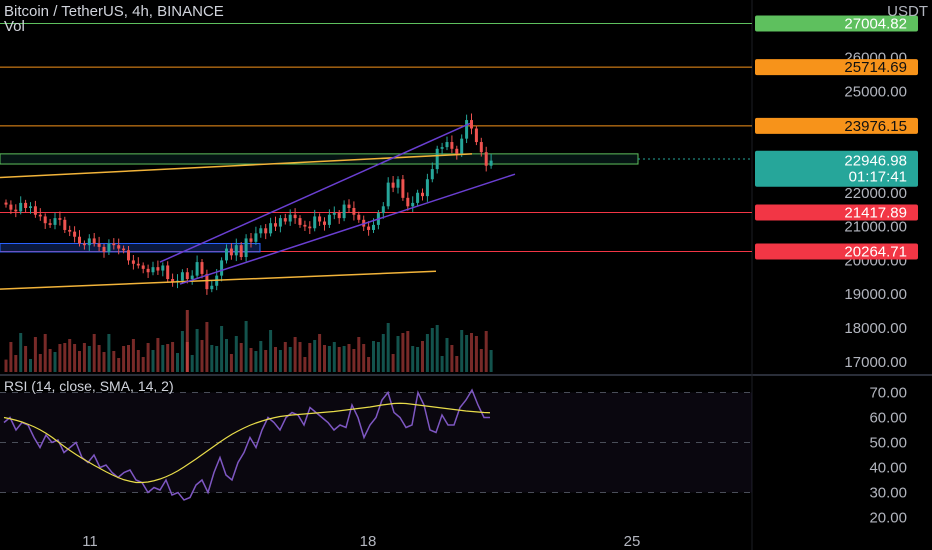 Image resolution: width=932 pixels, height=550 pixels. I want to click on trendline, so click(218, 280).